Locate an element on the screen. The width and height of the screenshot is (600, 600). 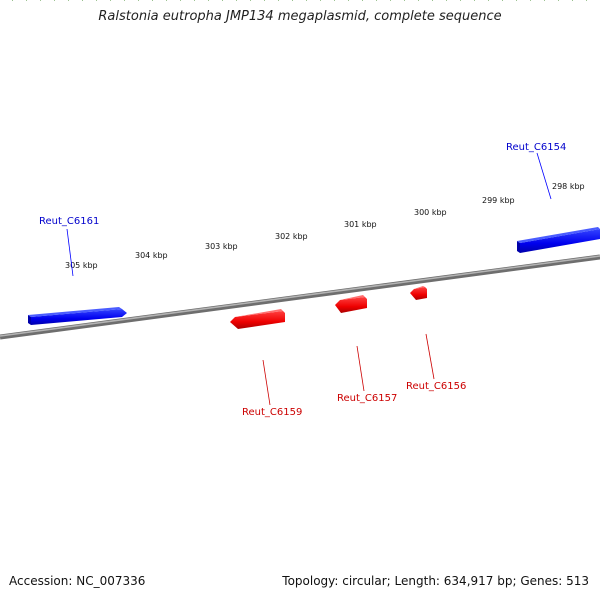
gene-reut-c6154 is located at coordinates (558, 240).